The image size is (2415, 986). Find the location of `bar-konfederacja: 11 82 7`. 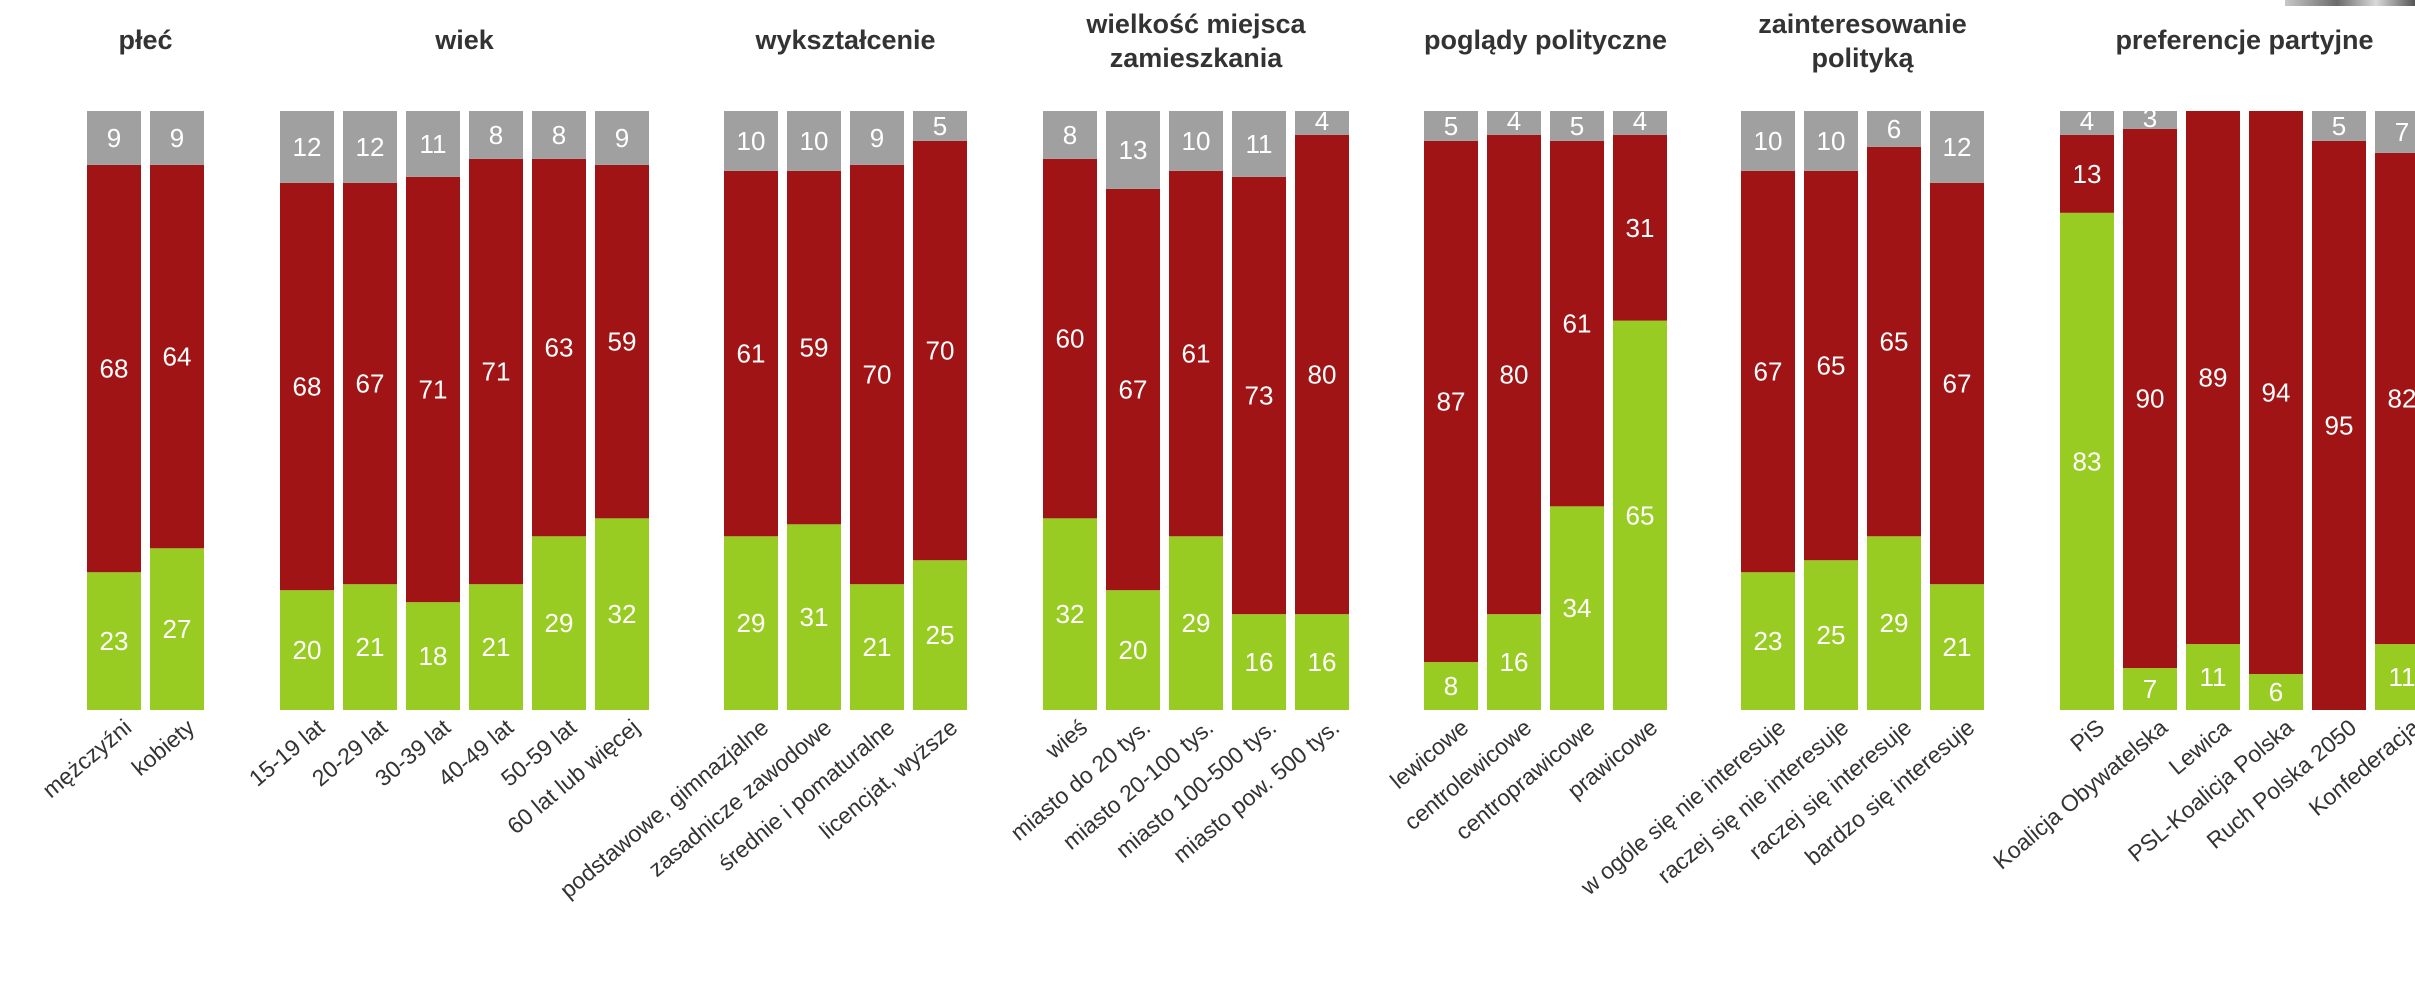

bar-konfederacja: 11 82 7 is located at coordinates (2395, 410).